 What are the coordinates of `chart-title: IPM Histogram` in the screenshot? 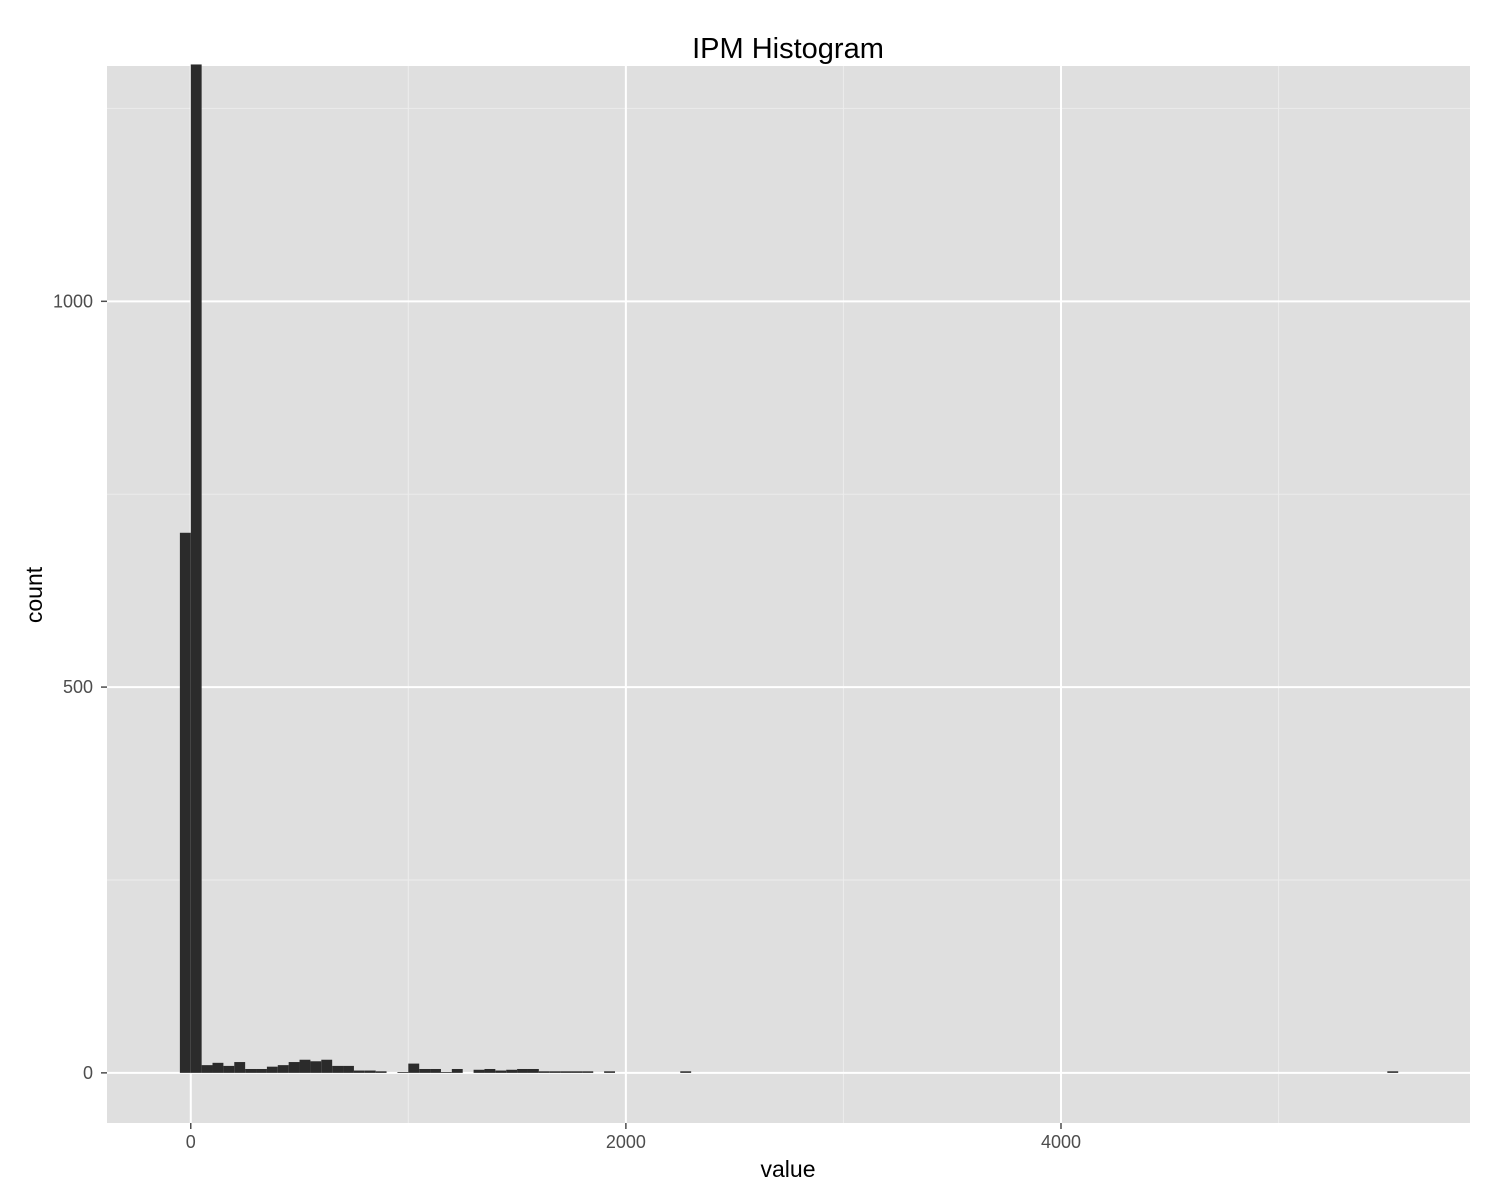 It's located at (788, 49).